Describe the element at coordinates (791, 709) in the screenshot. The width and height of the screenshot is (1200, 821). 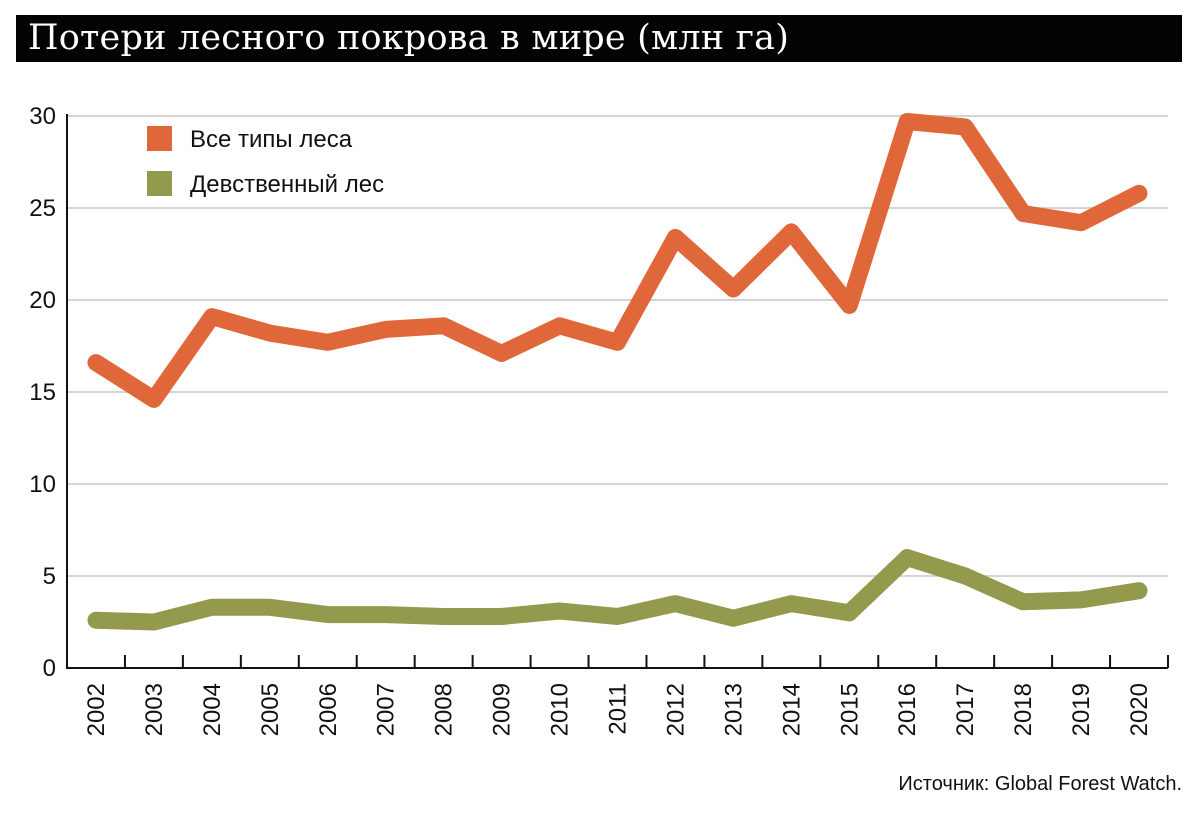
I see `x-tick-label: 2014` at that location.